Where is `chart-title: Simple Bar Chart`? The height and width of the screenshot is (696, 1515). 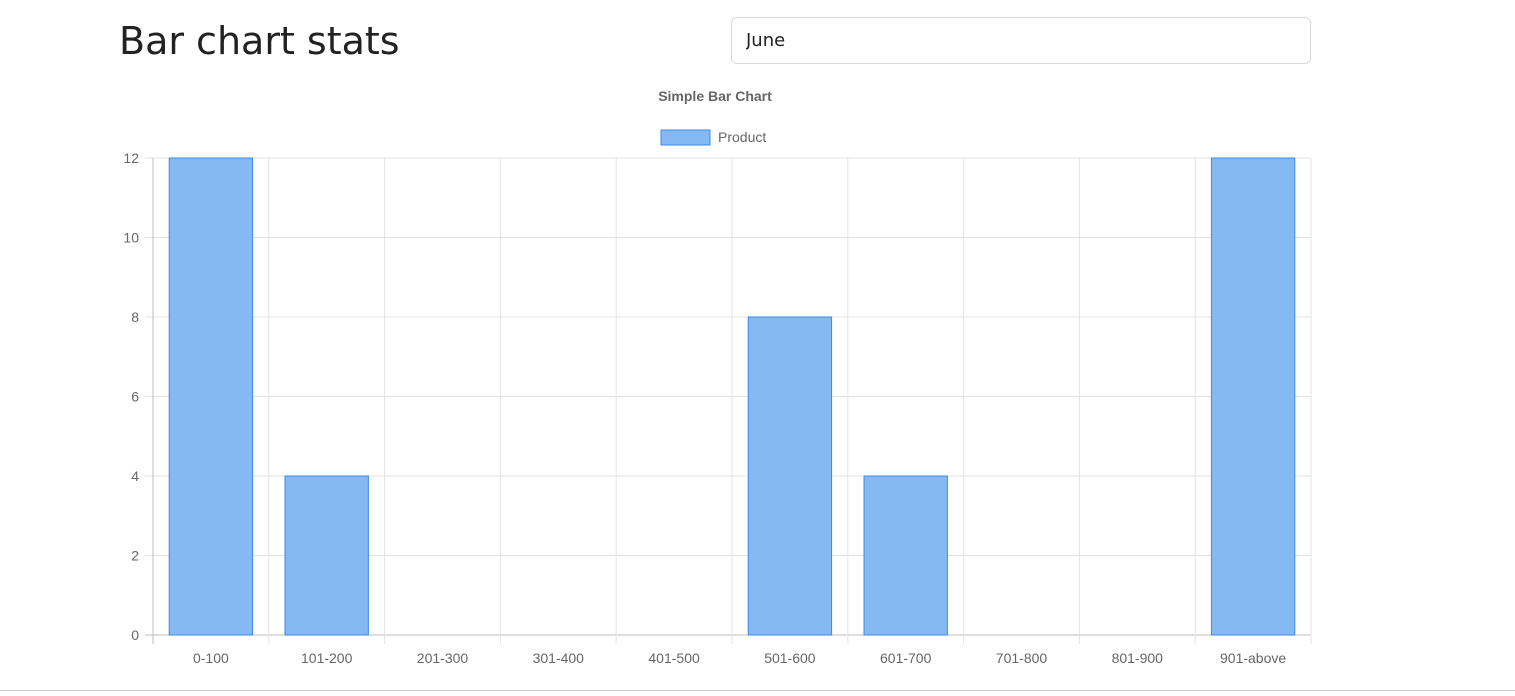 chart-title: Simple Bar Chart is located at coordinates (715, 96).